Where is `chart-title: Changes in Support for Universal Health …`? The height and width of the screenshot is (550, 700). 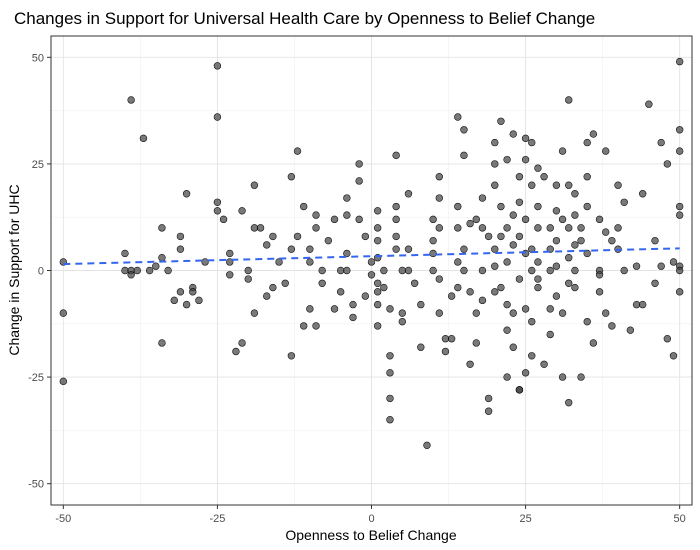 chart-title: Changes in Support for Universal Health … is located at coordinates (304, 18).